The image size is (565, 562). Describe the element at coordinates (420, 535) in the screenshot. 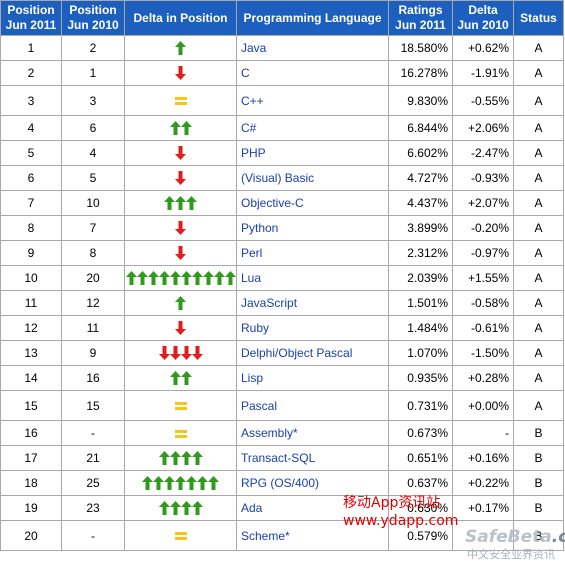

I see `rating-cell: 0.579%` at that location.